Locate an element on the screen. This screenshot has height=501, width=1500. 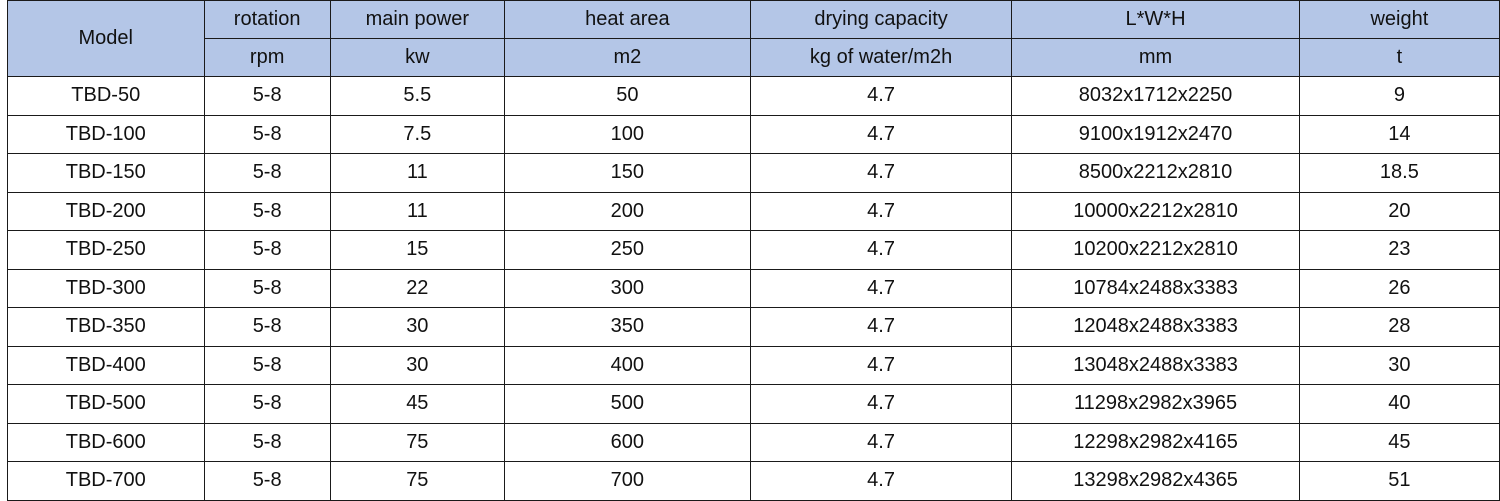
cell-weight: 9 is located at coordinates (1399, 96).